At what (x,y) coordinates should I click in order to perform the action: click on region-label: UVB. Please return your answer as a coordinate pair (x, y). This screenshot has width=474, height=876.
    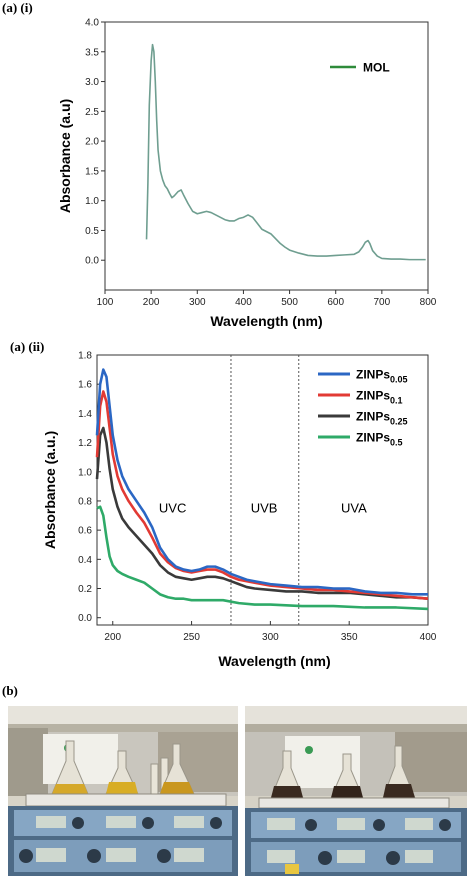
    Looking at the image, I should click on (264, 508).